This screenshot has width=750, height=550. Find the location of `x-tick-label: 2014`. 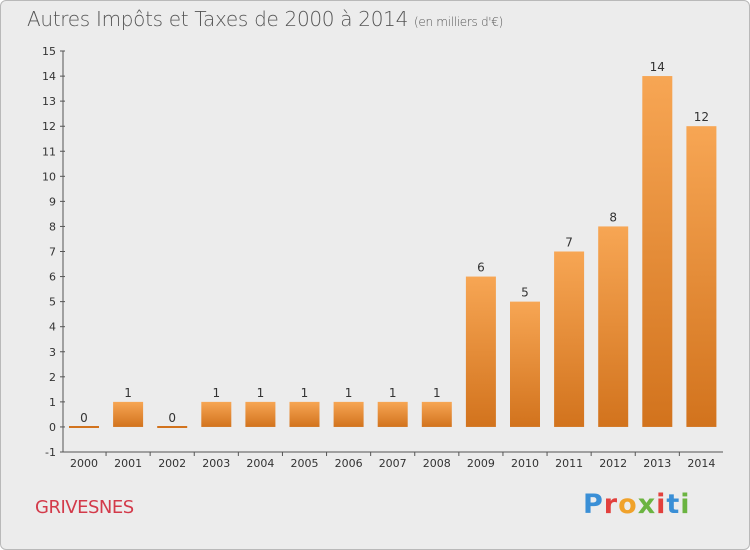

x-tick-label: 2014 is located at coordinates (701, 463).